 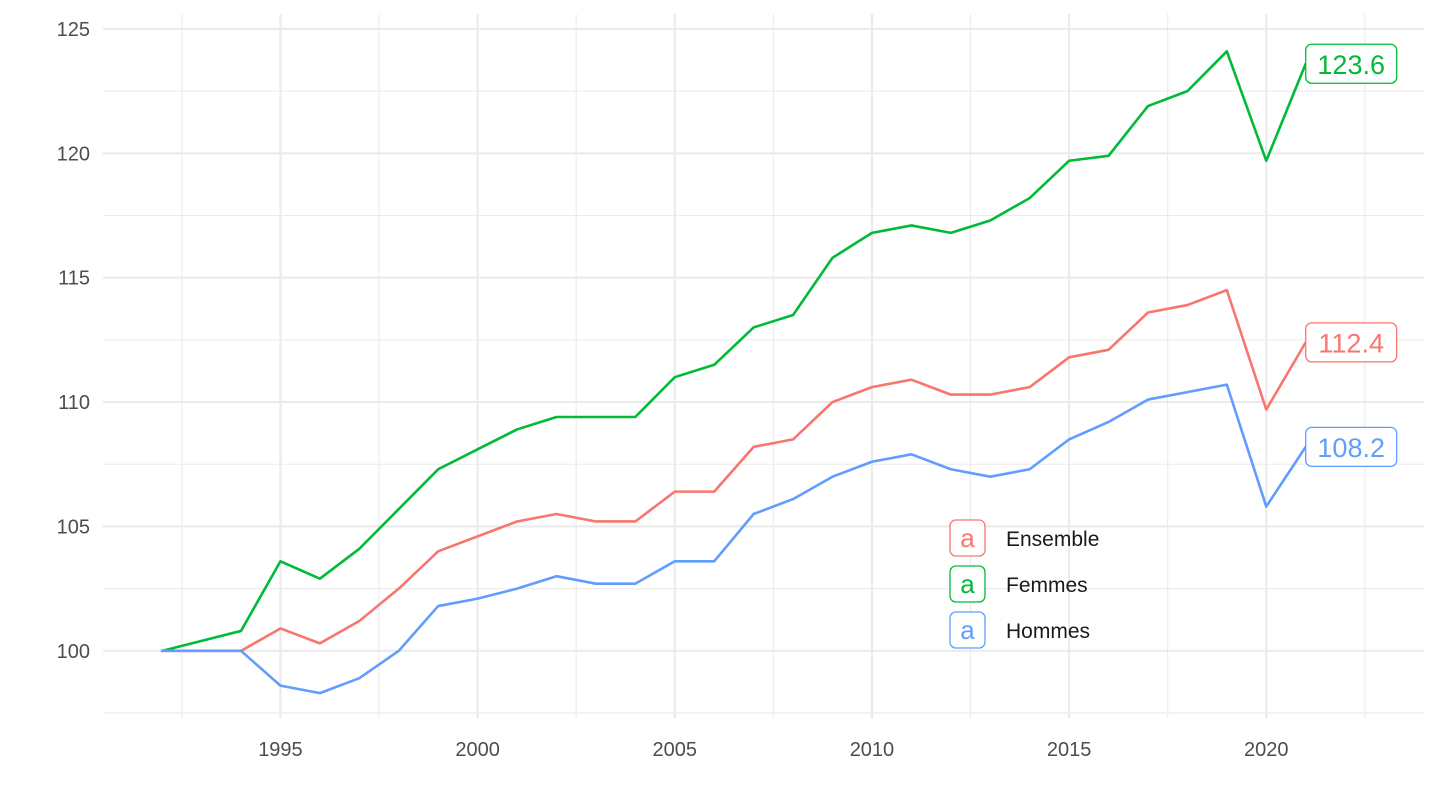 I want to click on end-label-femmes: 123.6, so click(x=1351, y=65).